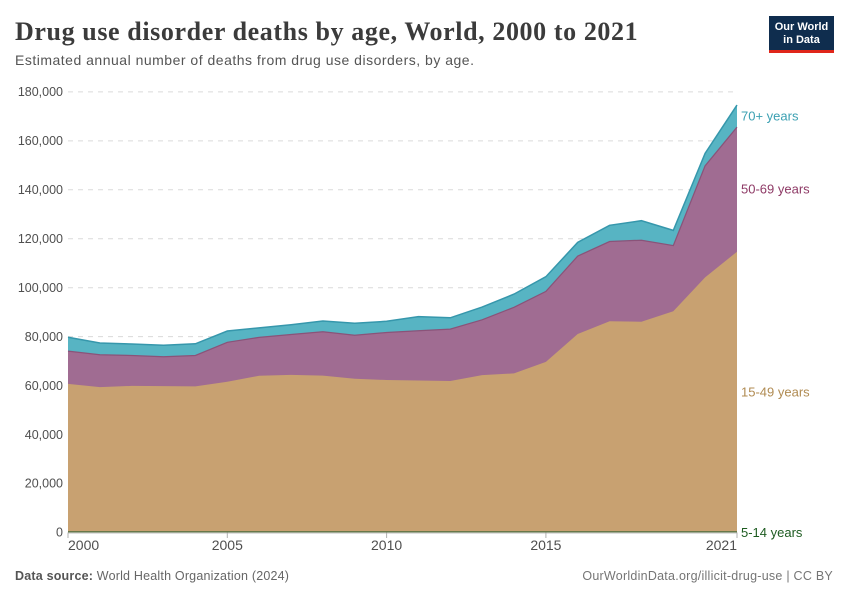 Image resolution: width=850 pixels, height=600 pixels. Describe the element at coordinates (545, 545) in the screenshot. I see `svg-text: 2015` at that location.